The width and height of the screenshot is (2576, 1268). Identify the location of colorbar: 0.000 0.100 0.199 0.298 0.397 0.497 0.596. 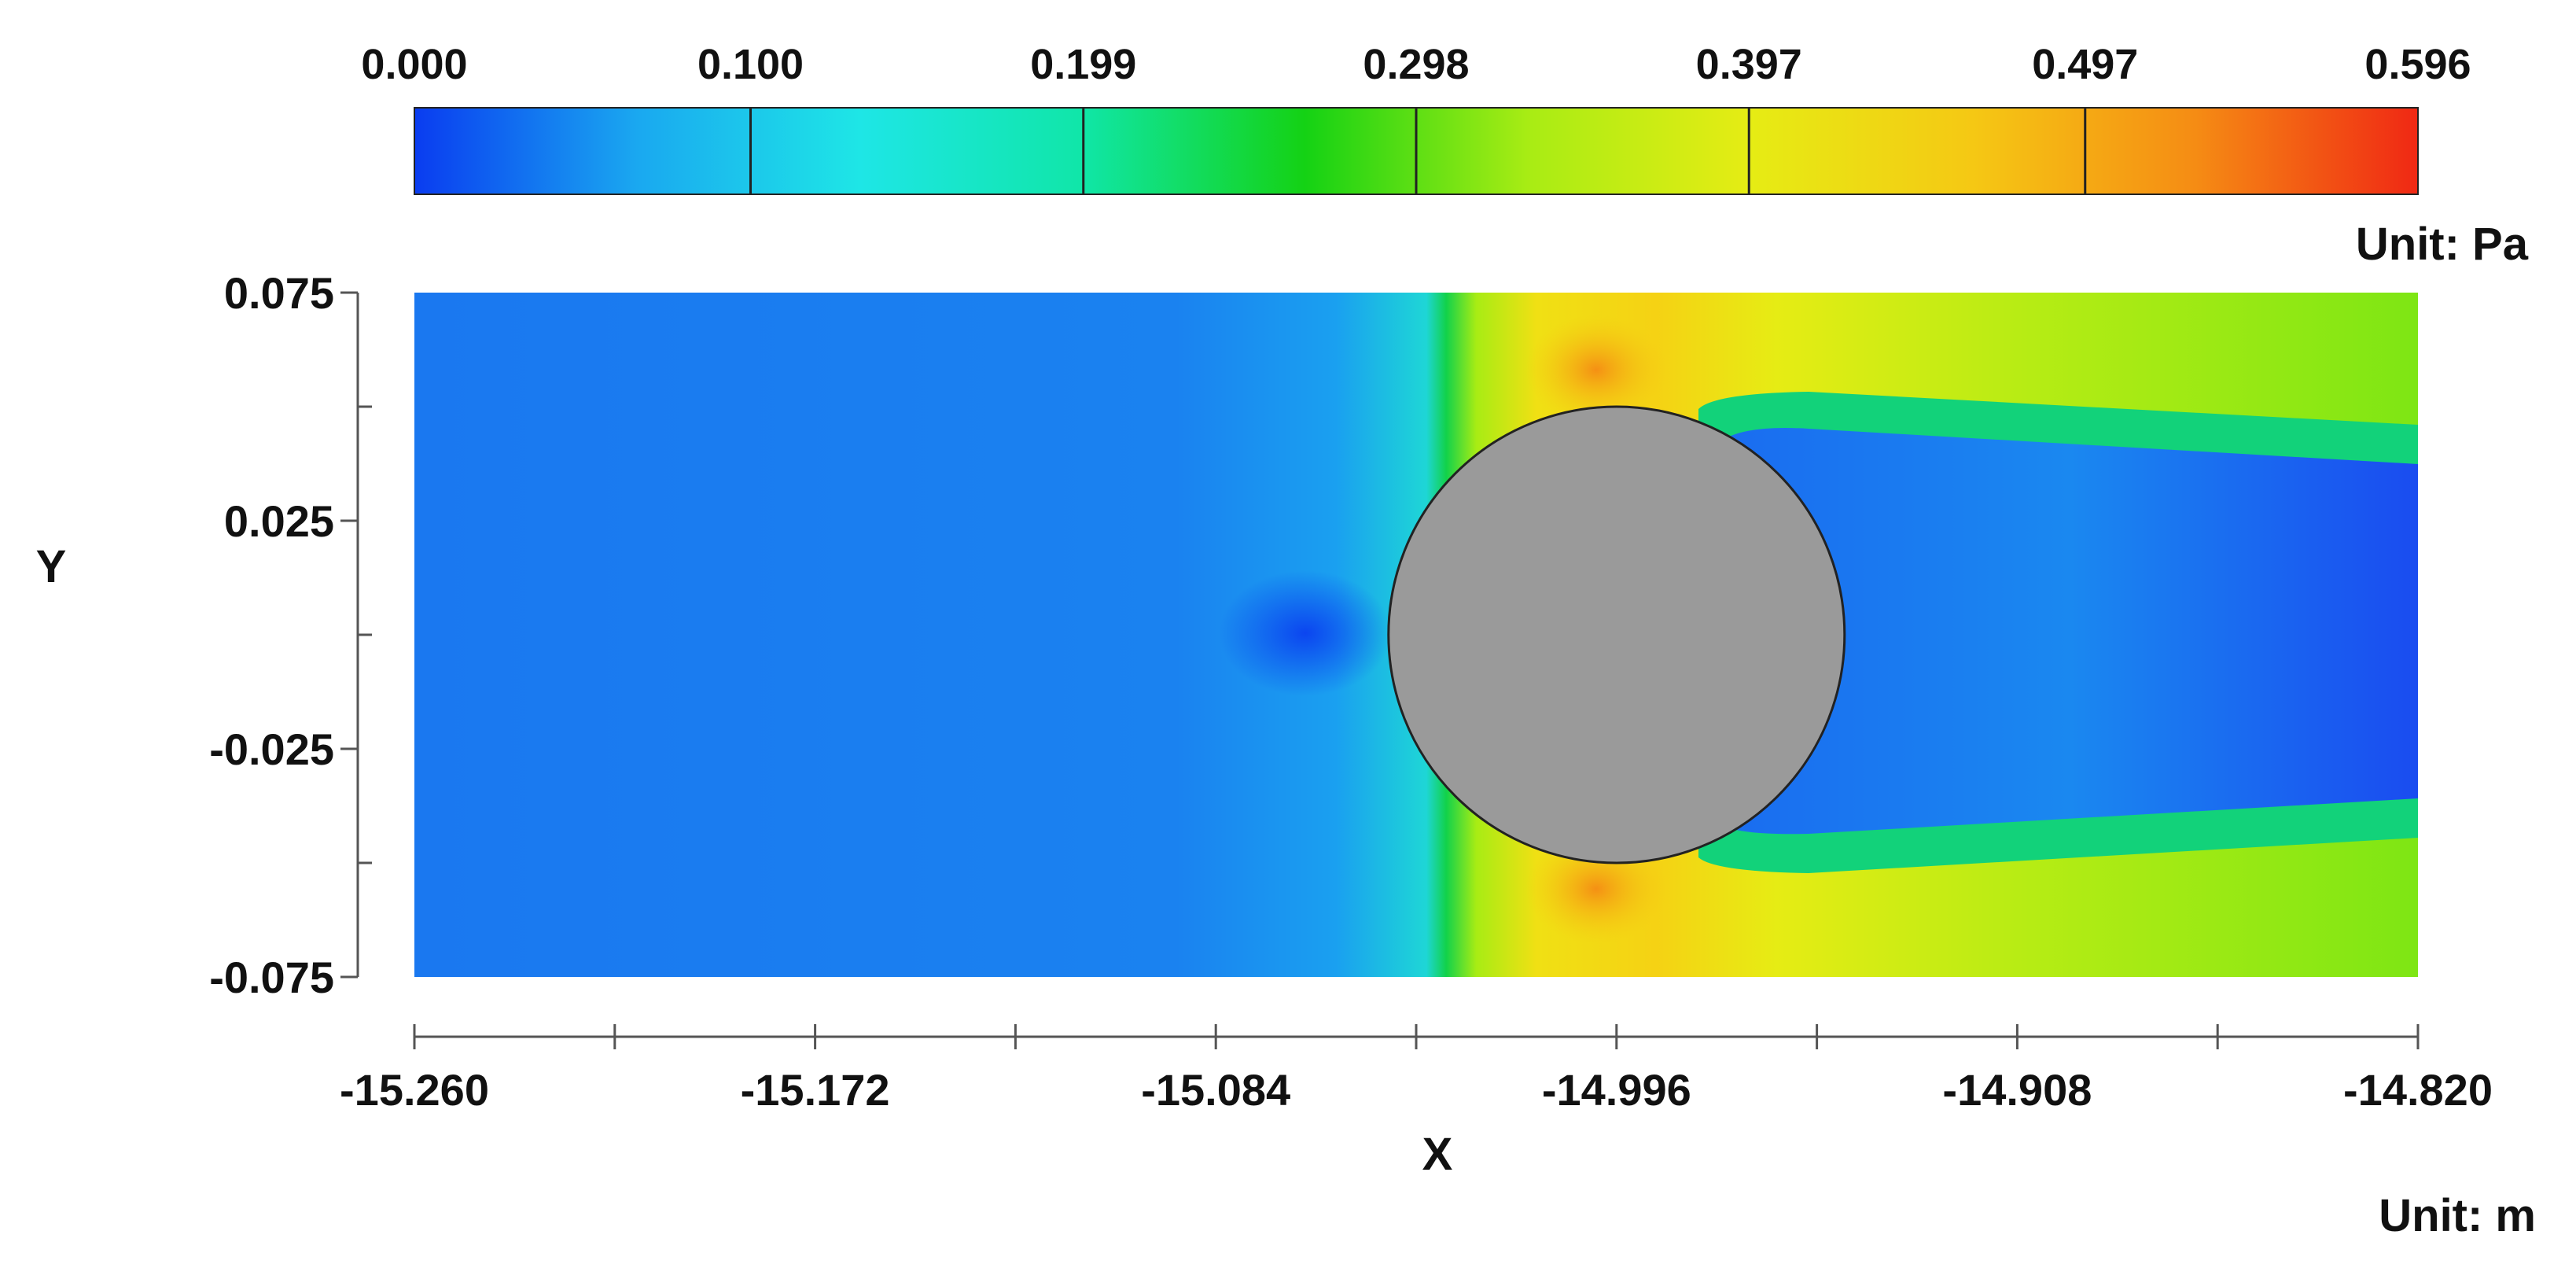
(1416, 118).